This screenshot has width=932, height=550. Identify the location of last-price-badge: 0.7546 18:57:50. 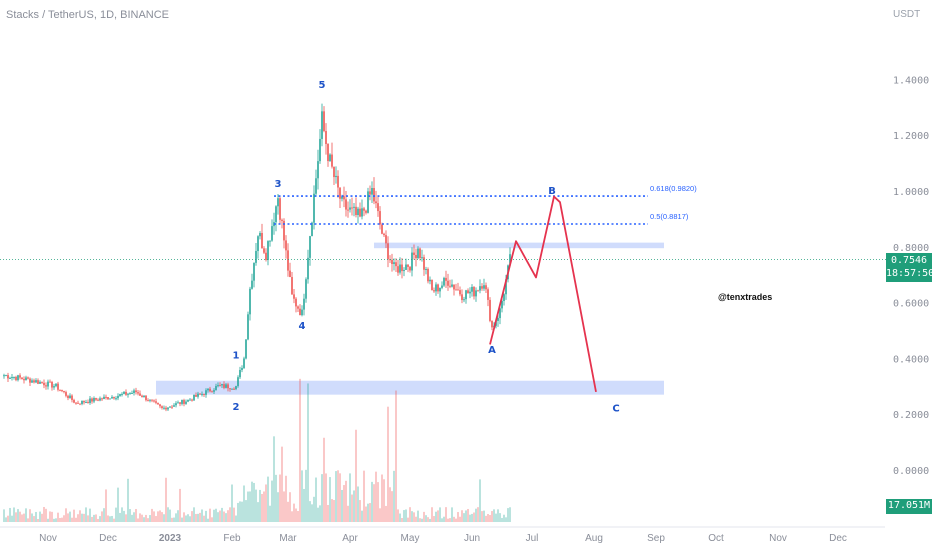
(909, 267).